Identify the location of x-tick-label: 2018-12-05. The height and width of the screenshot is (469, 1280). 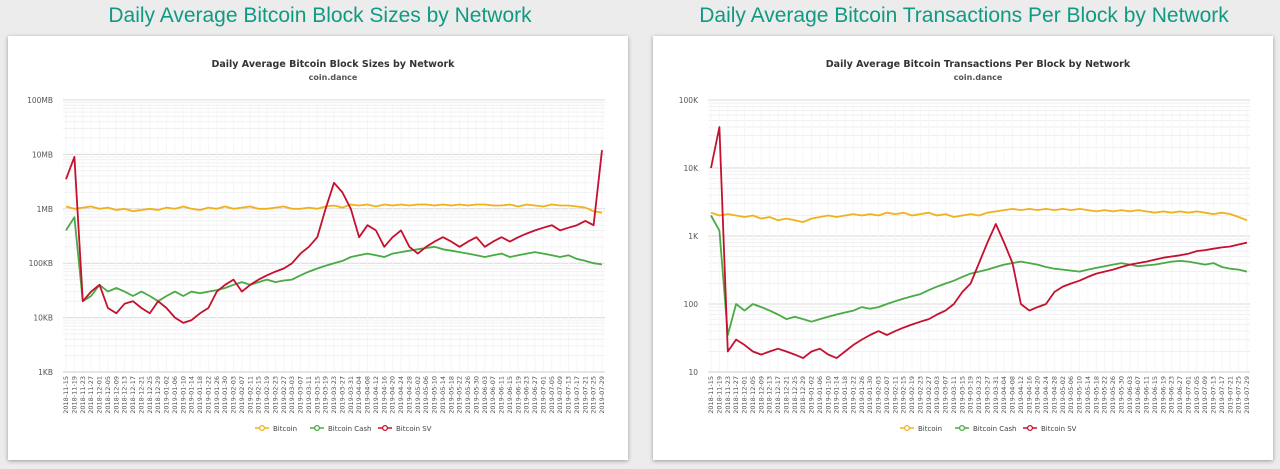
(108, 395).